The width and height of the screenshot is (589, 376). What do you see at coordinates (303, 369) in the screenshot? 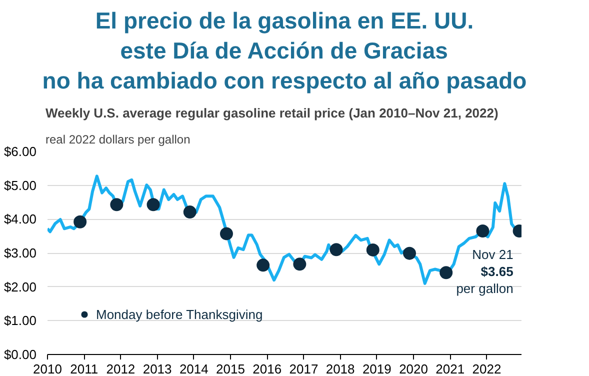
I see `x-tick-label: 2017` at bounding box center [303, 369].